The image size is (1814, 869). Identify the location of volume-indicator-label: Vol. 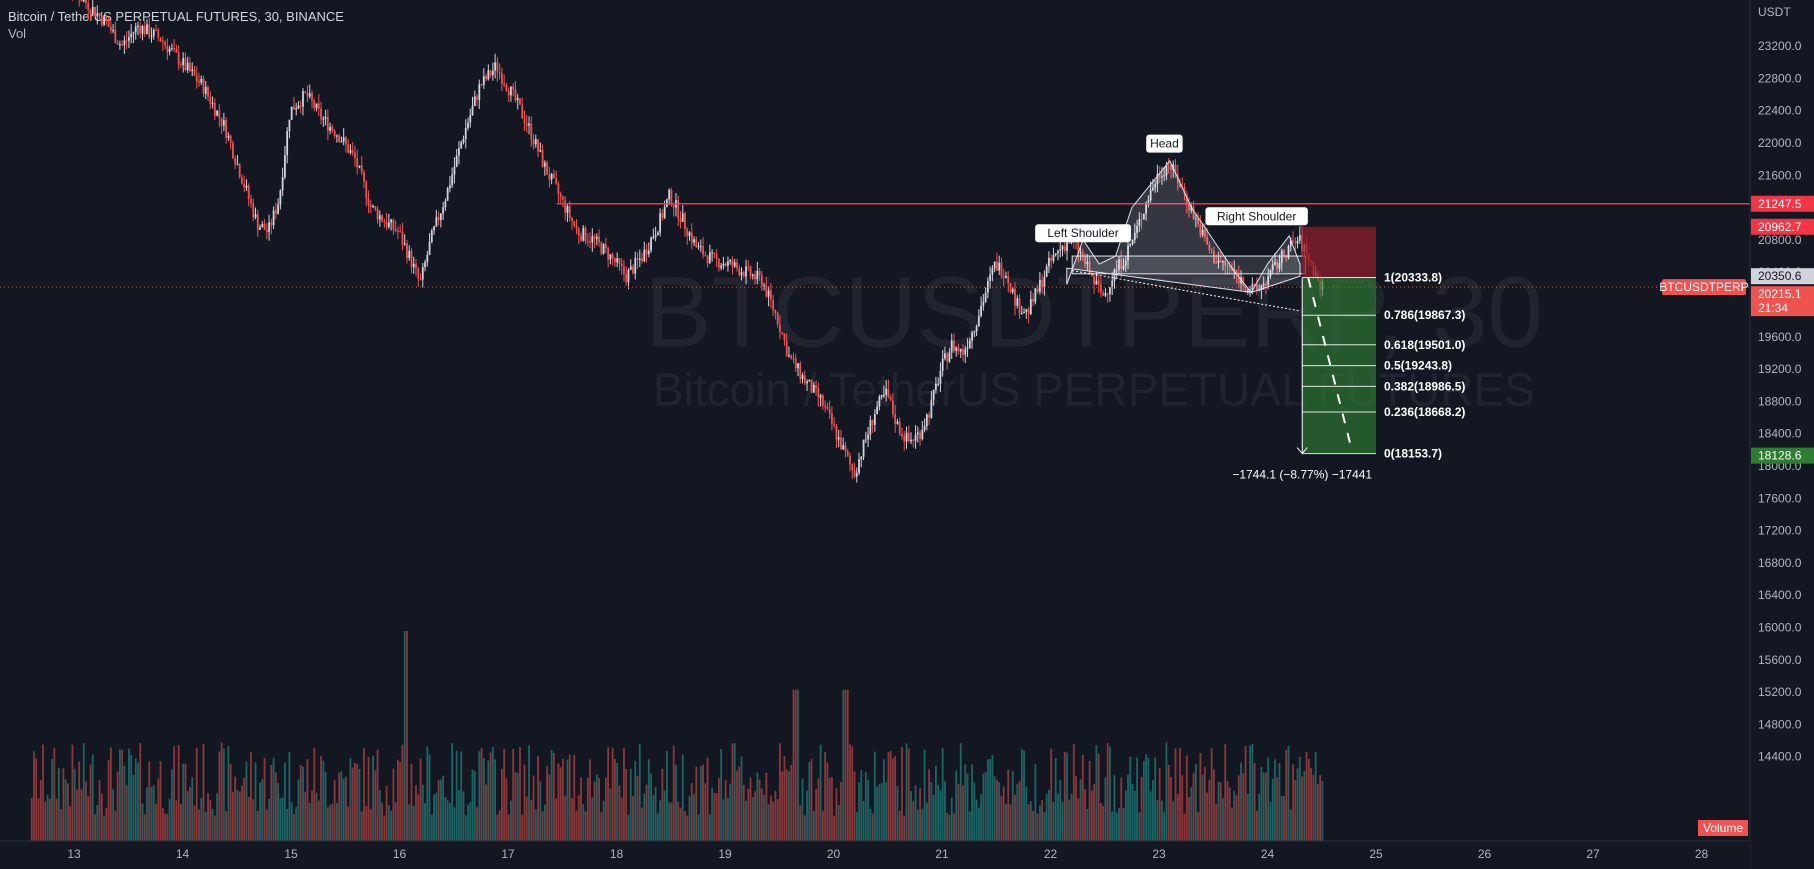
(17, 33).